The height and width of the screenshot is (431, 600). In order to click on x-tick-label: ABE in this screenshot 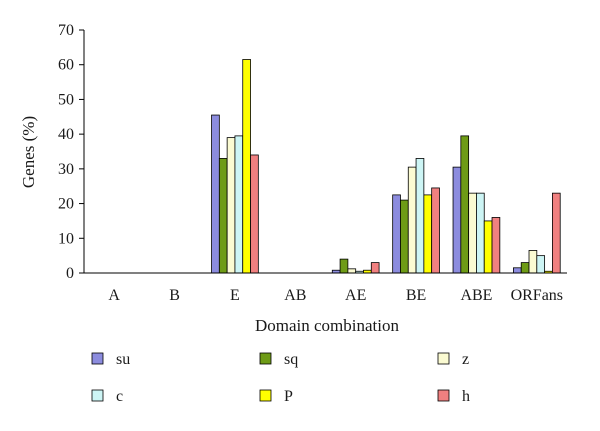, I will do `click(476, 295)`.